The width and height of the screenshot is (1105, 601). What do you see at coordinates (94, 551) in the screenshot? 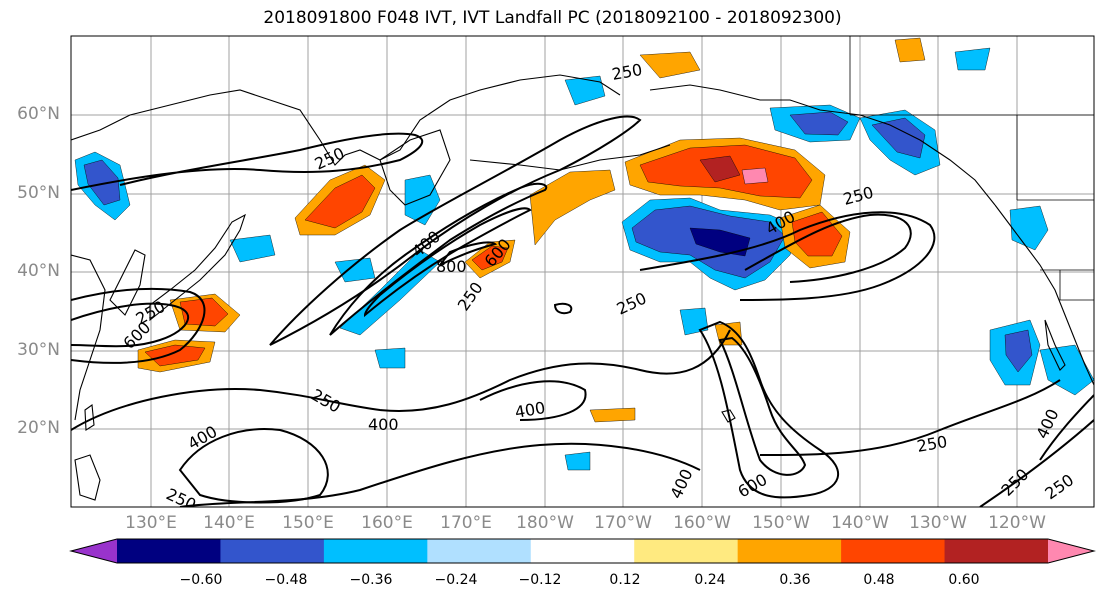
I see `colorbar-extend-low` at bounding box center [94, 551].